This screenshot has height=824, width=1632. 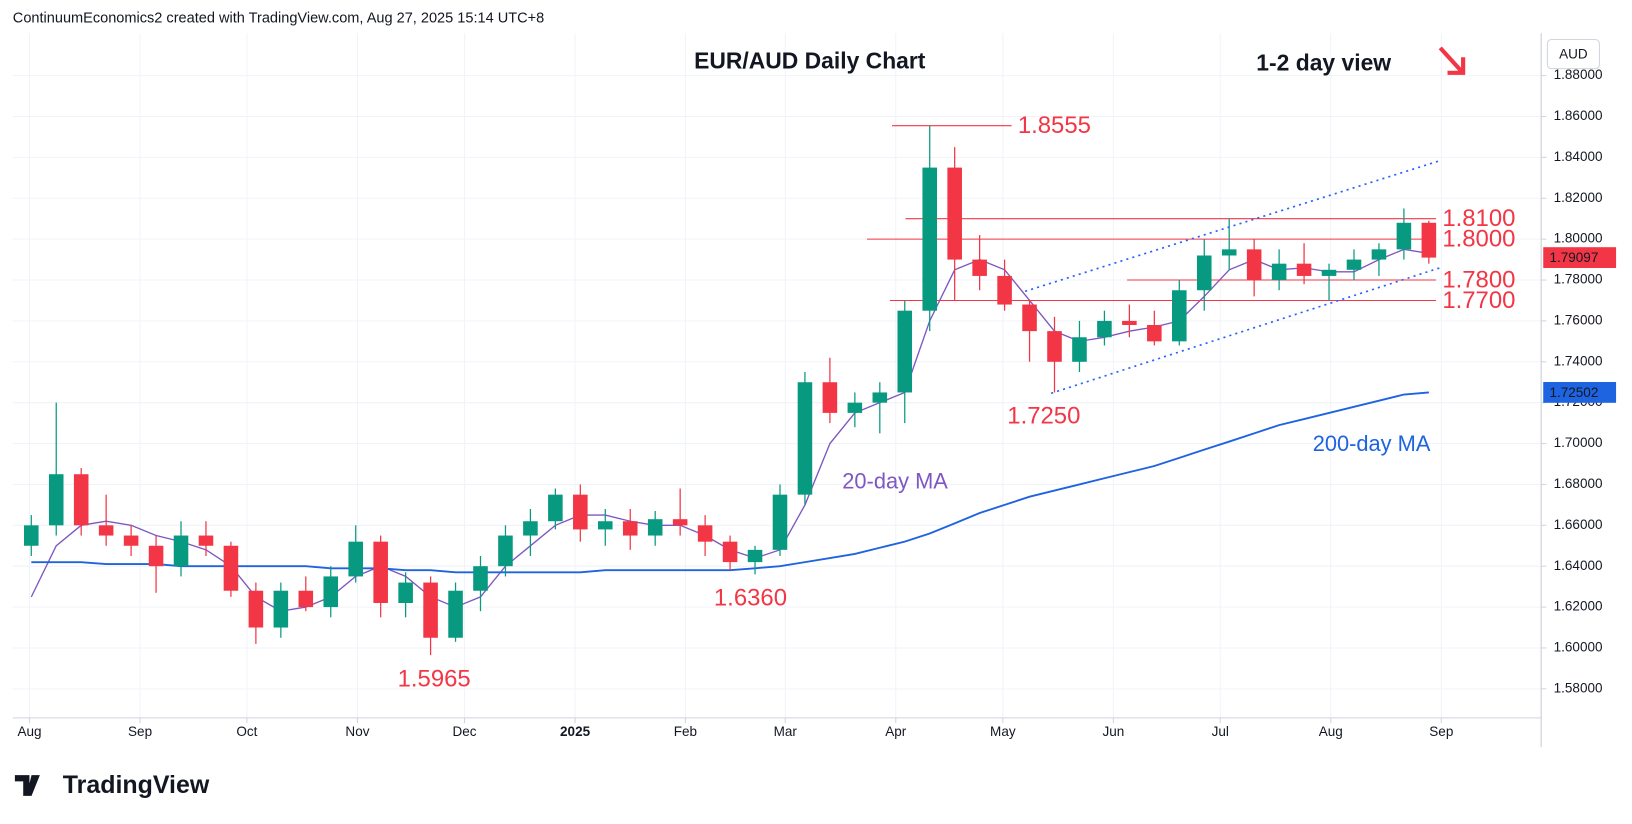 What do you see at coordinates (1043, 416) in the screenshot?
I see `low-label: 1.7250` at bounding box center [1043, 416].